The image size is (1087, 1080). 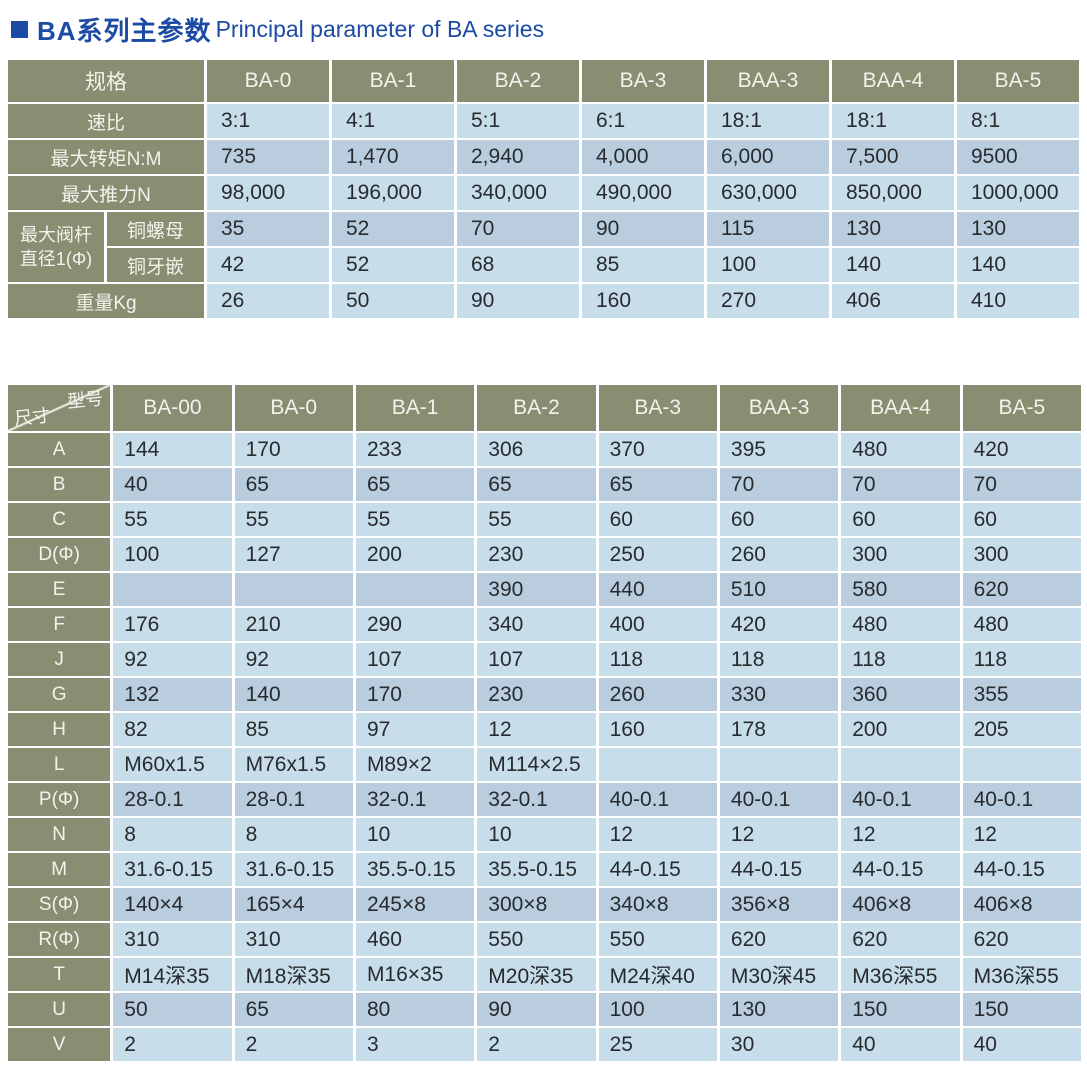 What do you see at coordinates (1021, 694) in the screenshot?
I see `dimension-cell: 355` at bounding box center [1021, 694].